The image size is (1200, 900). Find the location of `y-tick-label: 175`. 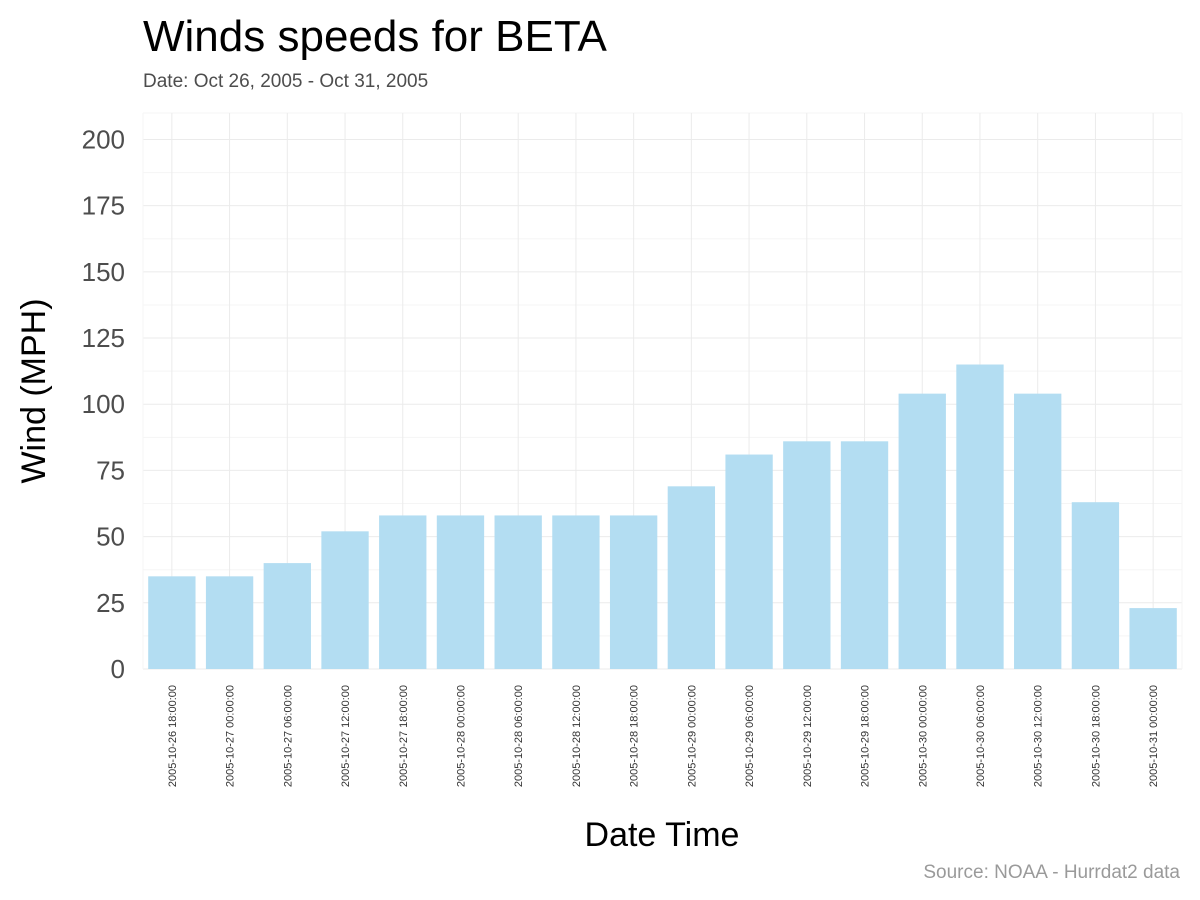

y-tick-label: 175 is located at coordinates (103, 206).